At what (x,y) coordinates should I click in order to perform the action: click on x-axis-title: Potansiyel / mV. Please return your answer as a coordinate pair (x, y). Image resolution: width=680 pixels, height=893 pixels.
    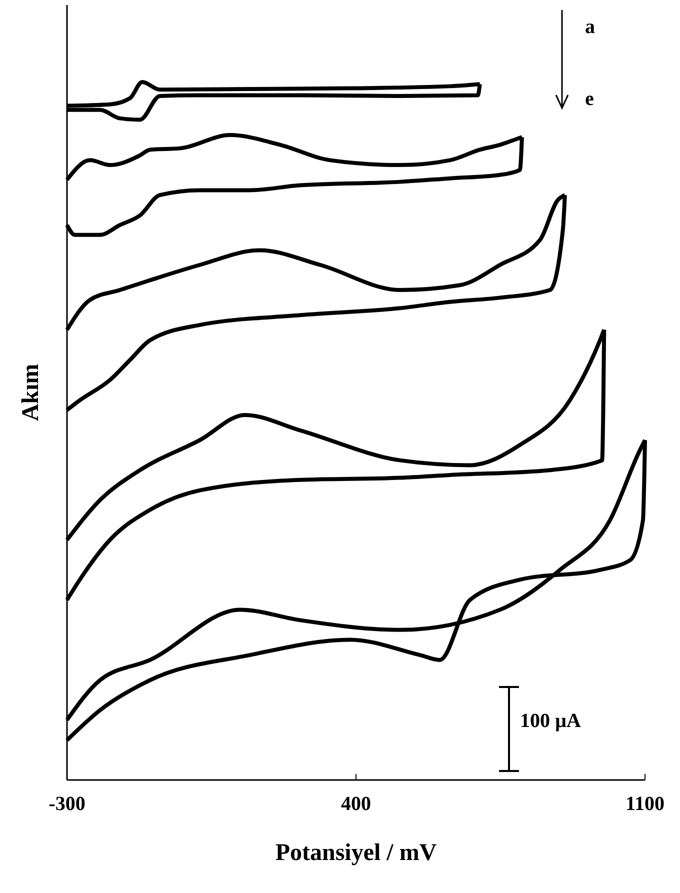
    Looking at the image, I should click on (356, 853).